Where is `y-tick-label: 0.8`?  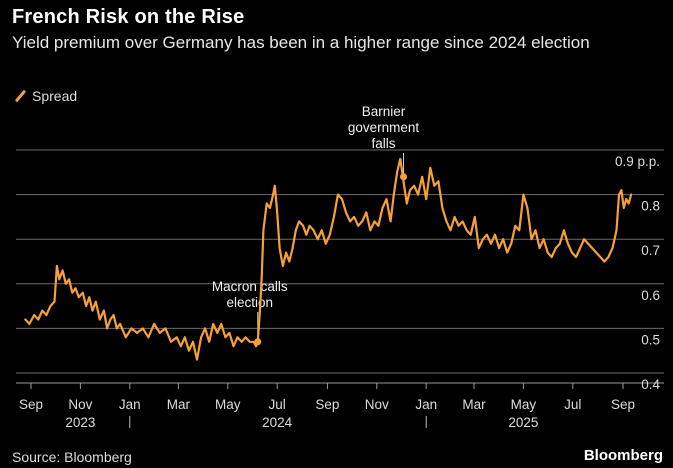 y-tick-label: 0.8 is located at coordinates (650, 206).